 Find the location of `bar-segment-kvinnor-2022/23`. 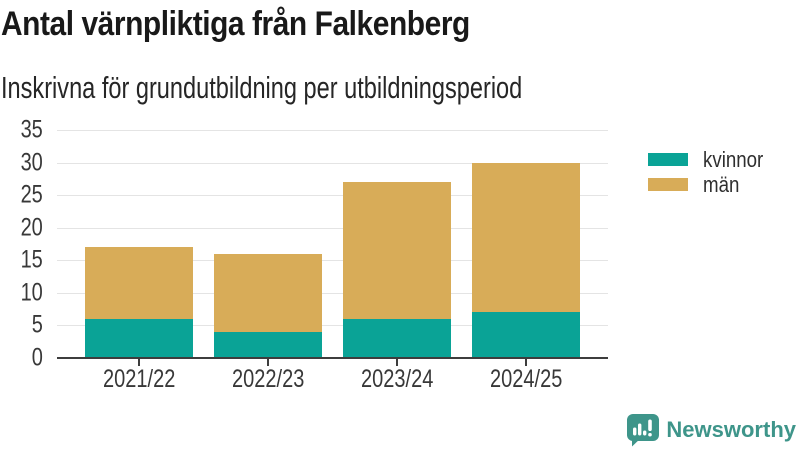

bar-segment-kvinnor-2022/23 is located at coordinates (268, 344).